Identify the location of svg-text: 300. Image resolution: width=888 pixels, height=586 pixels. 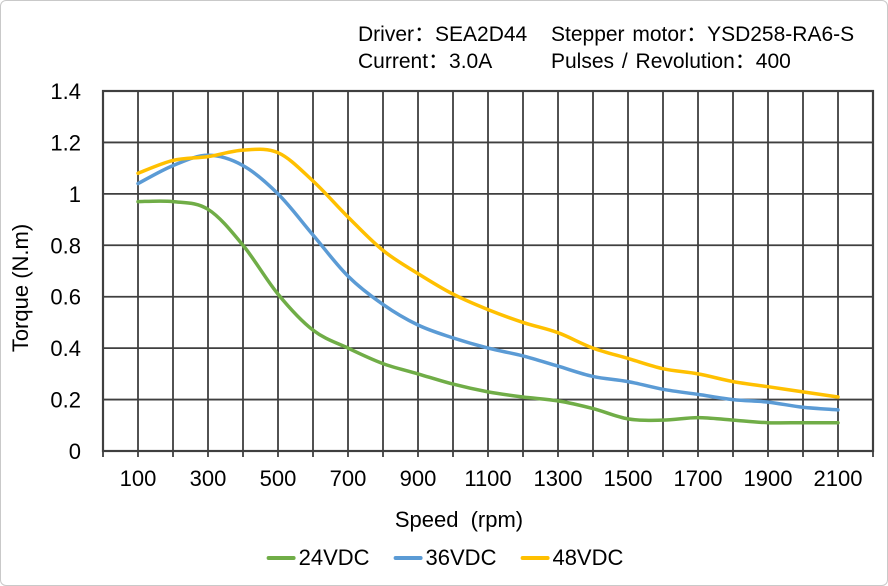
(208, 478).